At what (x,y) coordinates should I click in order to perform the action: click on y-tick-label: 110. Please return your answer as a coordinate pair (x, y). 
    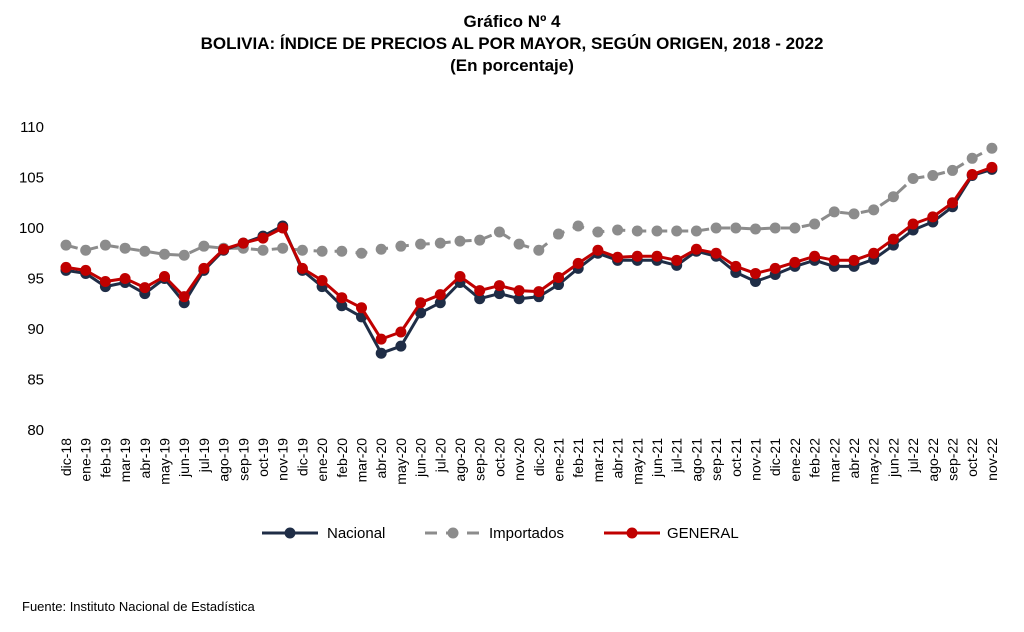
    Looking at the image, I should click on (32, 127).